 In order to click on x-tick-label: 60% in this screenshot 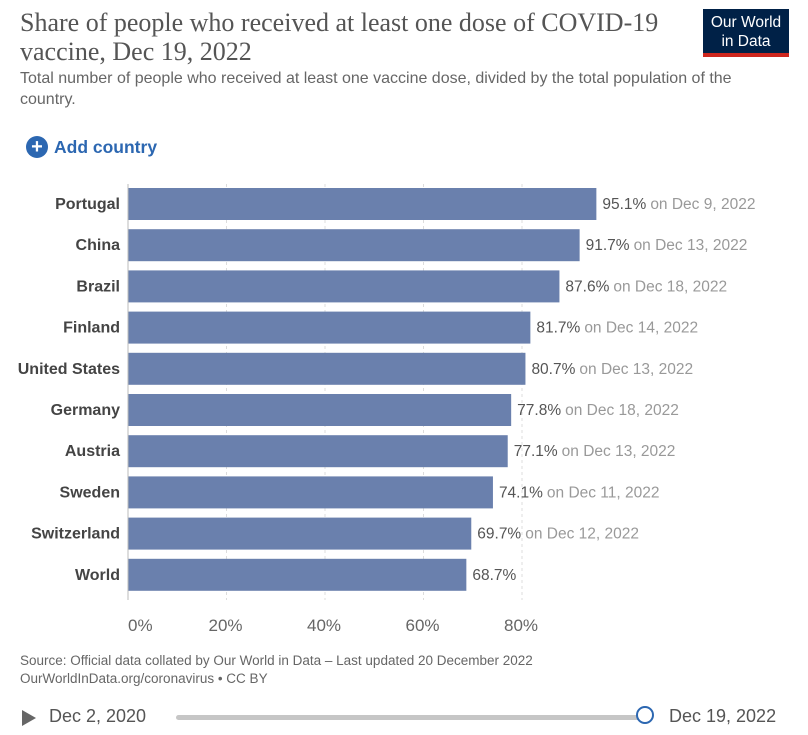, I will do `click(423, 625)`.